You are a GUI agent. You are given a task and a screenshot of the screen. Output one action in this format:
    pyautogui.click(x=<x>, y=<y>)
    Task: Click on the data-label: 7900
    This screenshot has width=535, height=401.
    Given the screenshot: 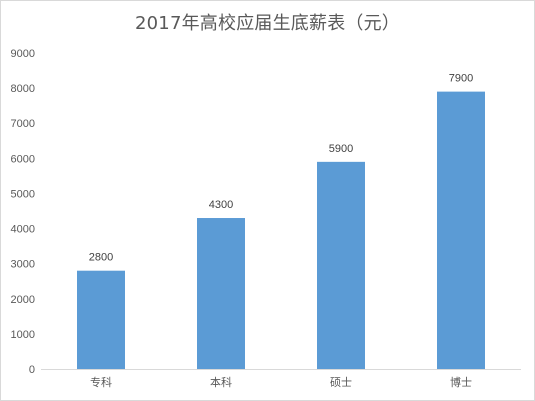 What is the action you would take?
    pyautogui.click(x=461, y=79)
    